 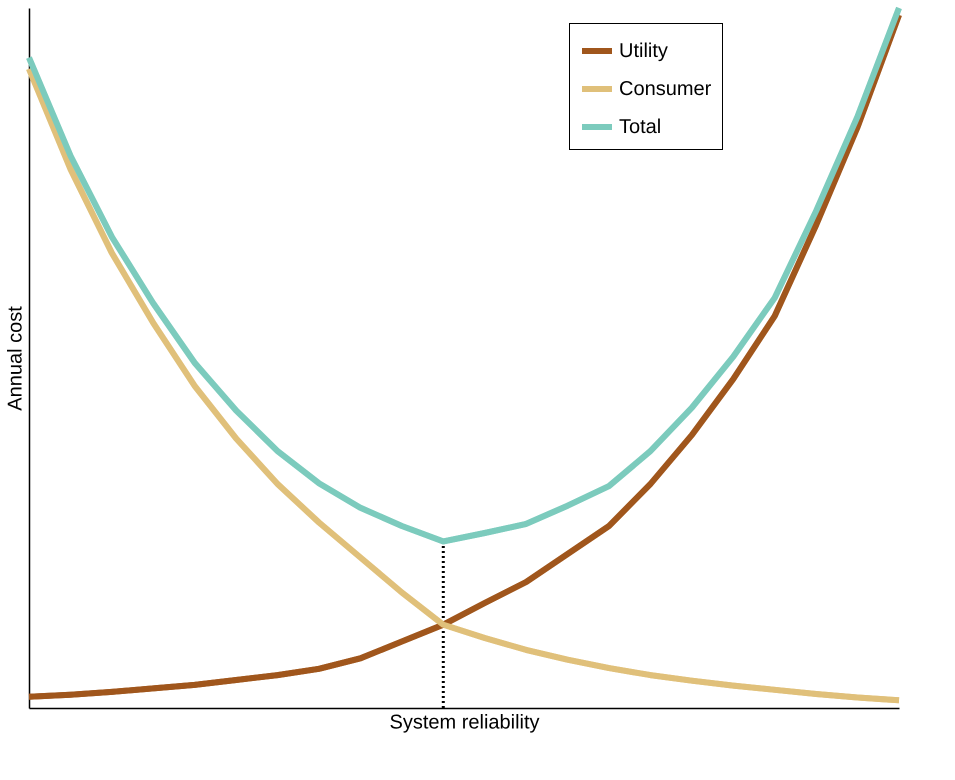 What do you see at coordinates (665, 89) in the screenshot?
I see `legend-label: Consumer` at bounding box center [665, 89].